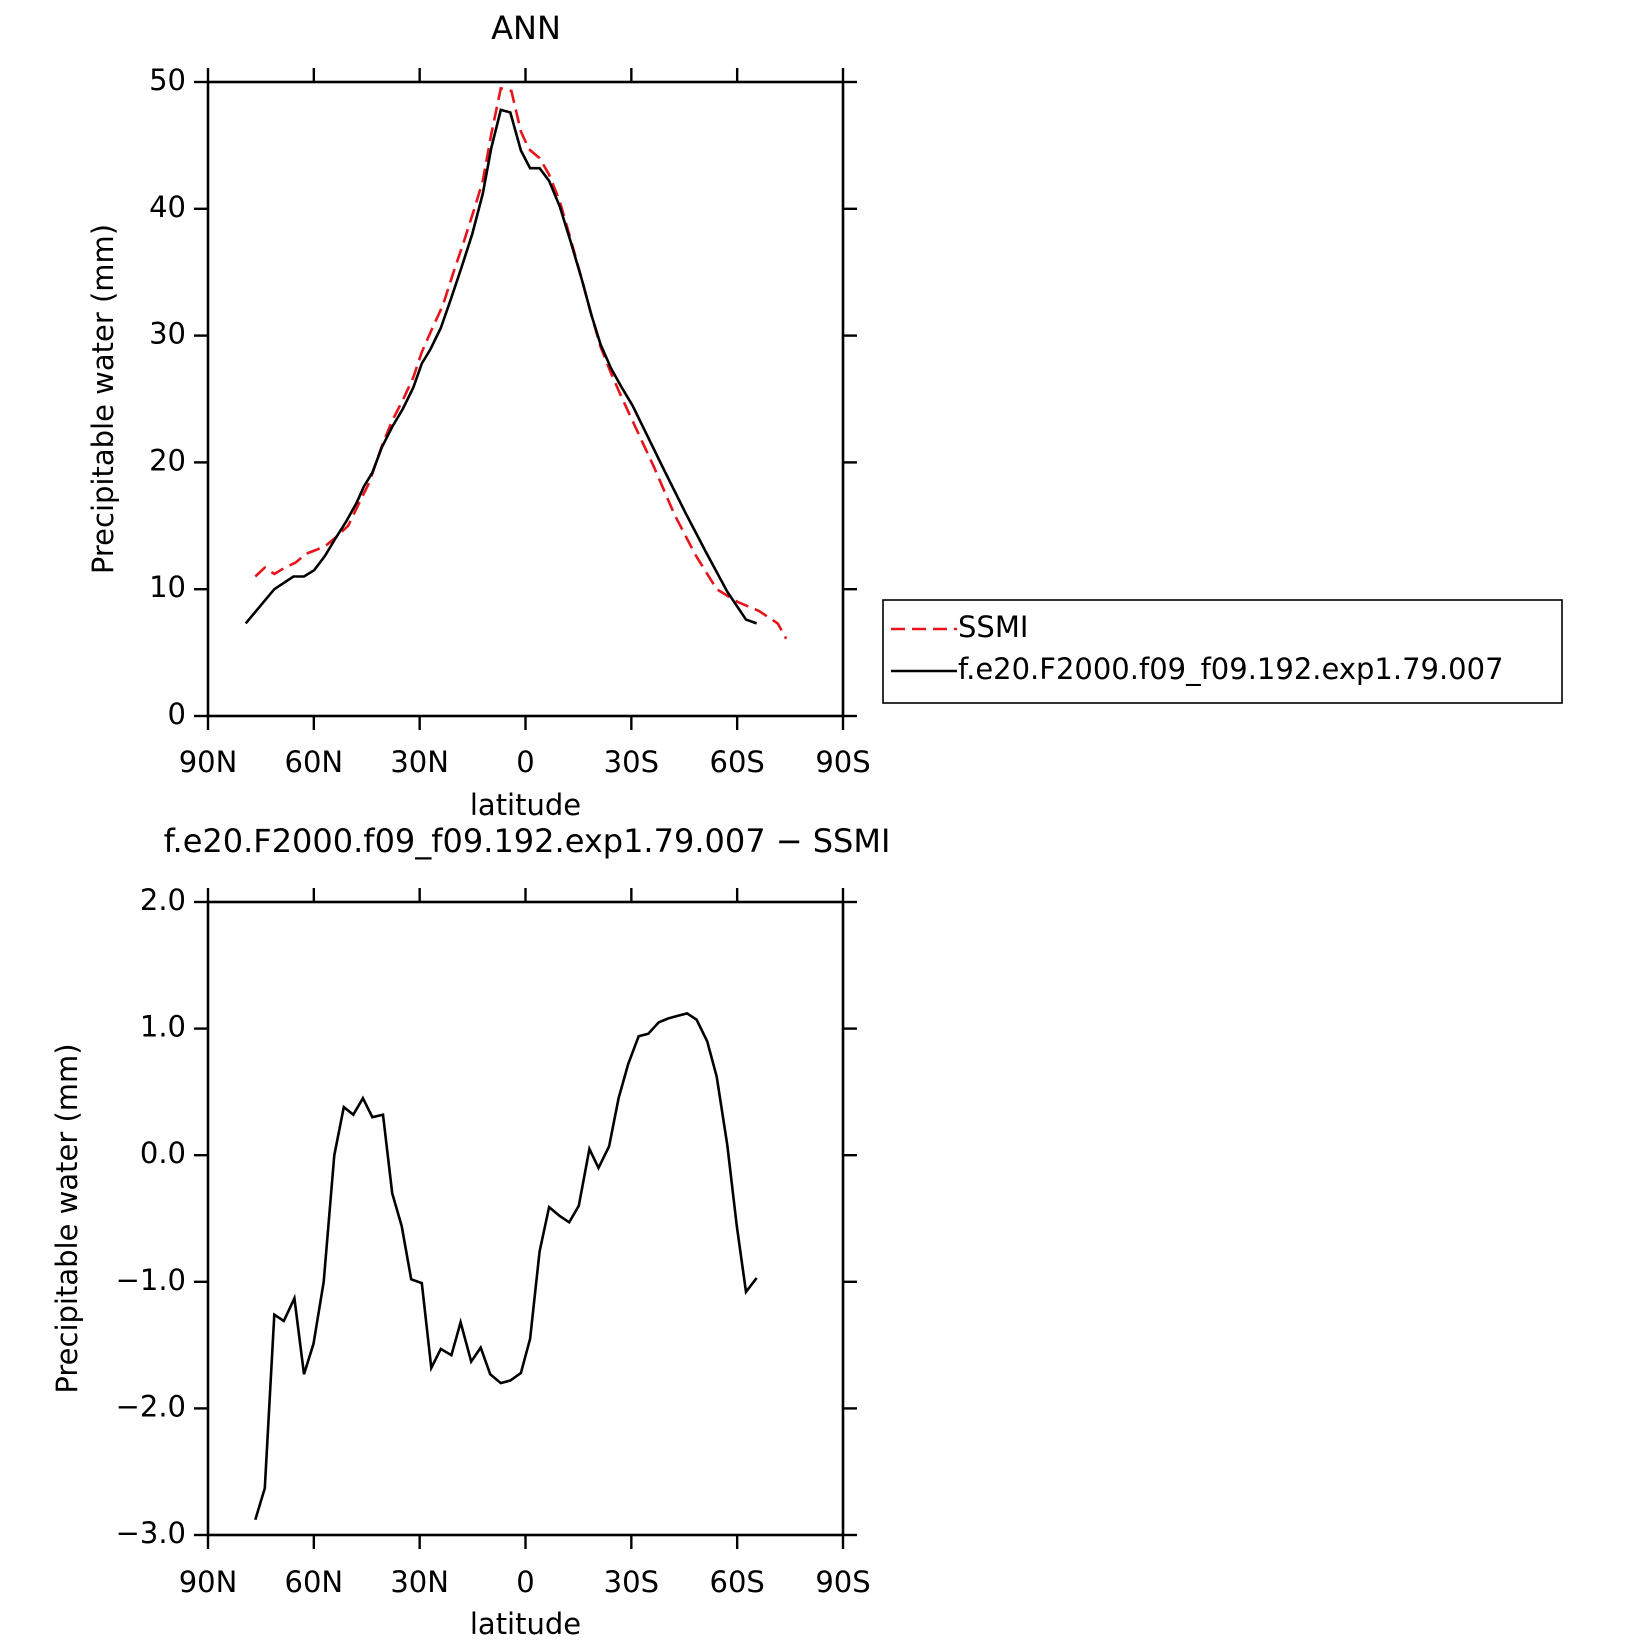  I want to click on y-tick-label: −2.0, so click(151, 1406).